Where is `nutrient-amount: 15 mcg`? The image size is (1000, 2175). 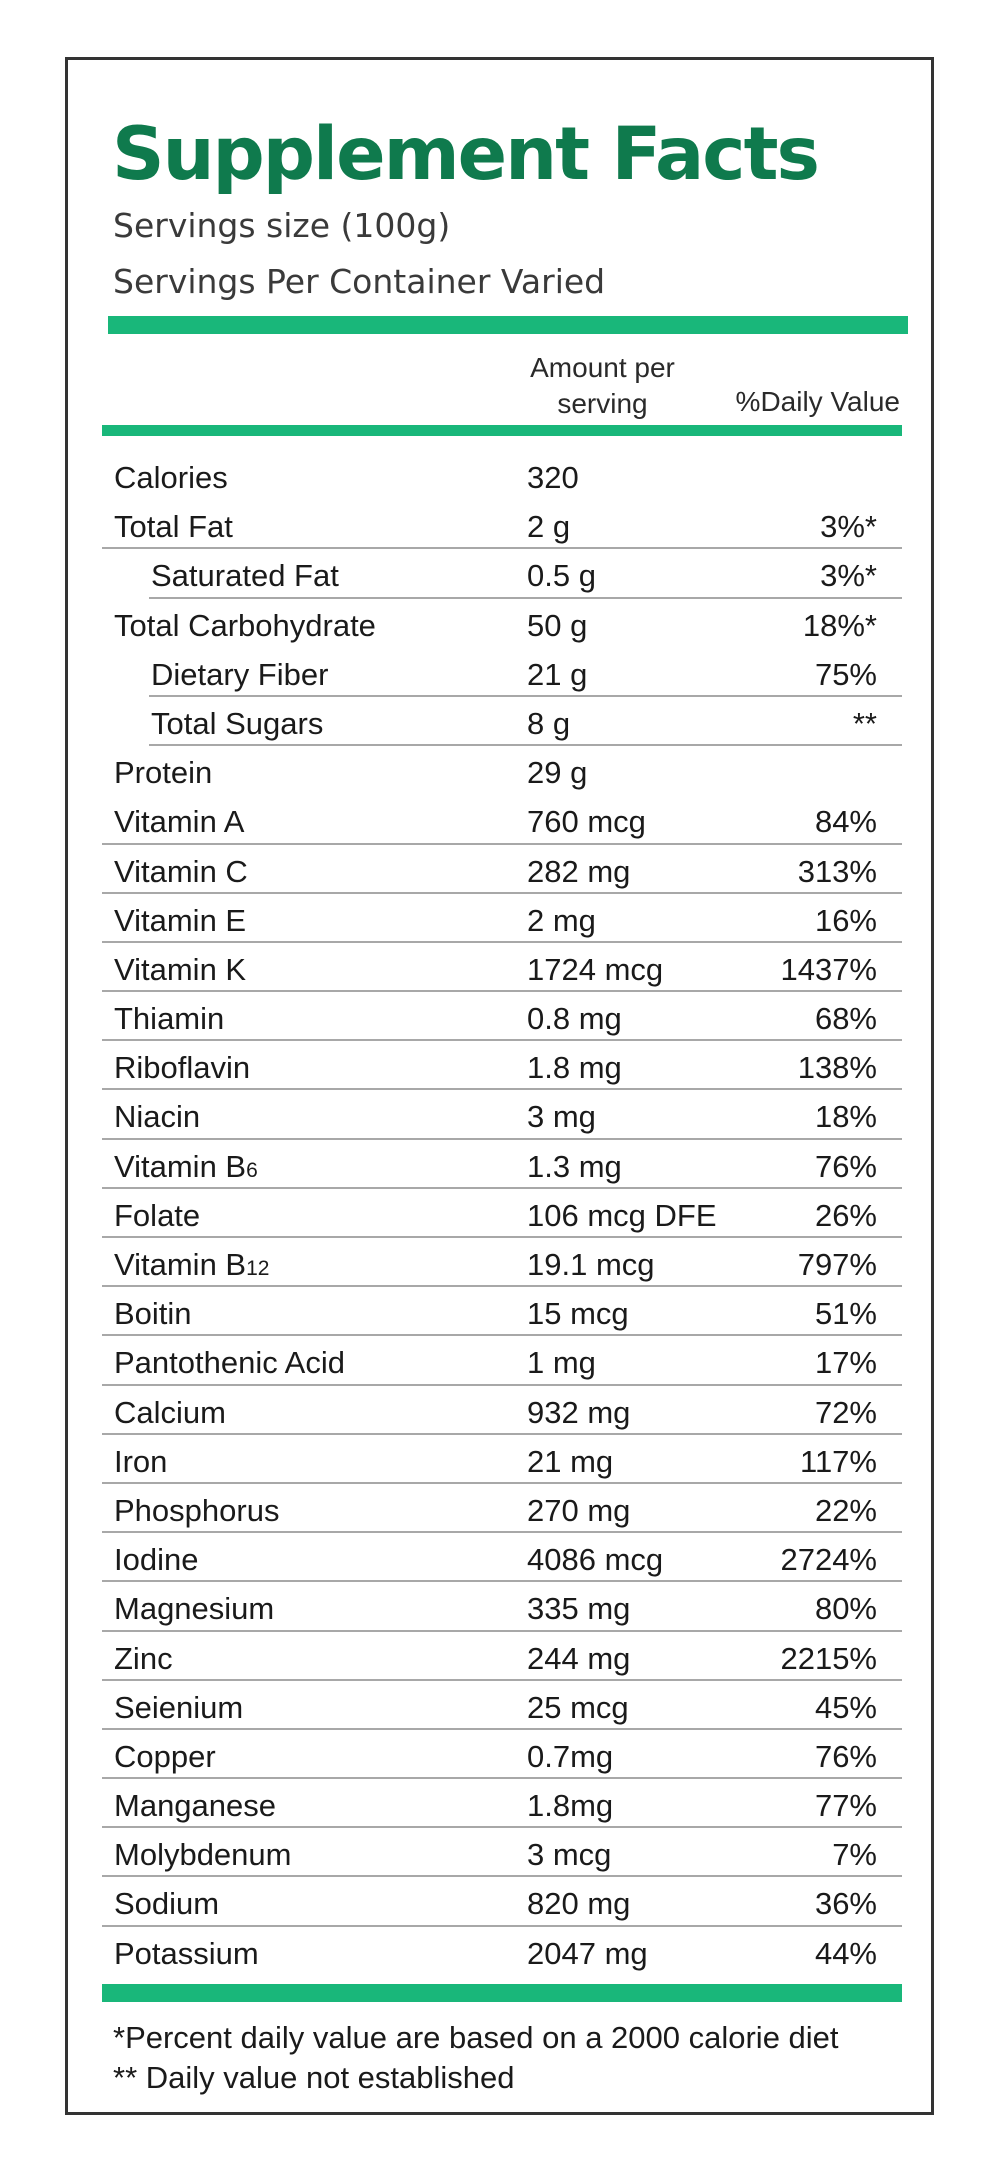 nutrient-amount: 15 mcg is located at coordinates (578, 1314).